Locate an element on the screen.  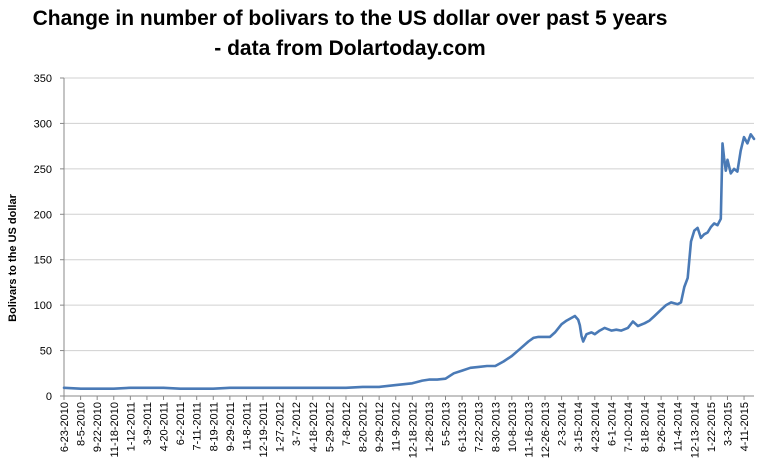
x-tick-label-19: 9-29-2012 is located at coordinates (380, 427).